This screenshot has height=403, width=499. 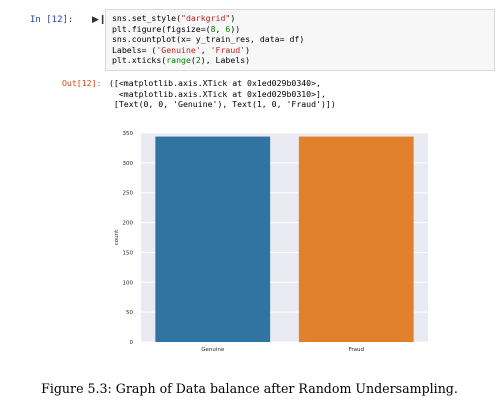 What do you see at coordinates (193, 60) in the screenshot?
I see `code-token: (` at bounding box center [193, 60].